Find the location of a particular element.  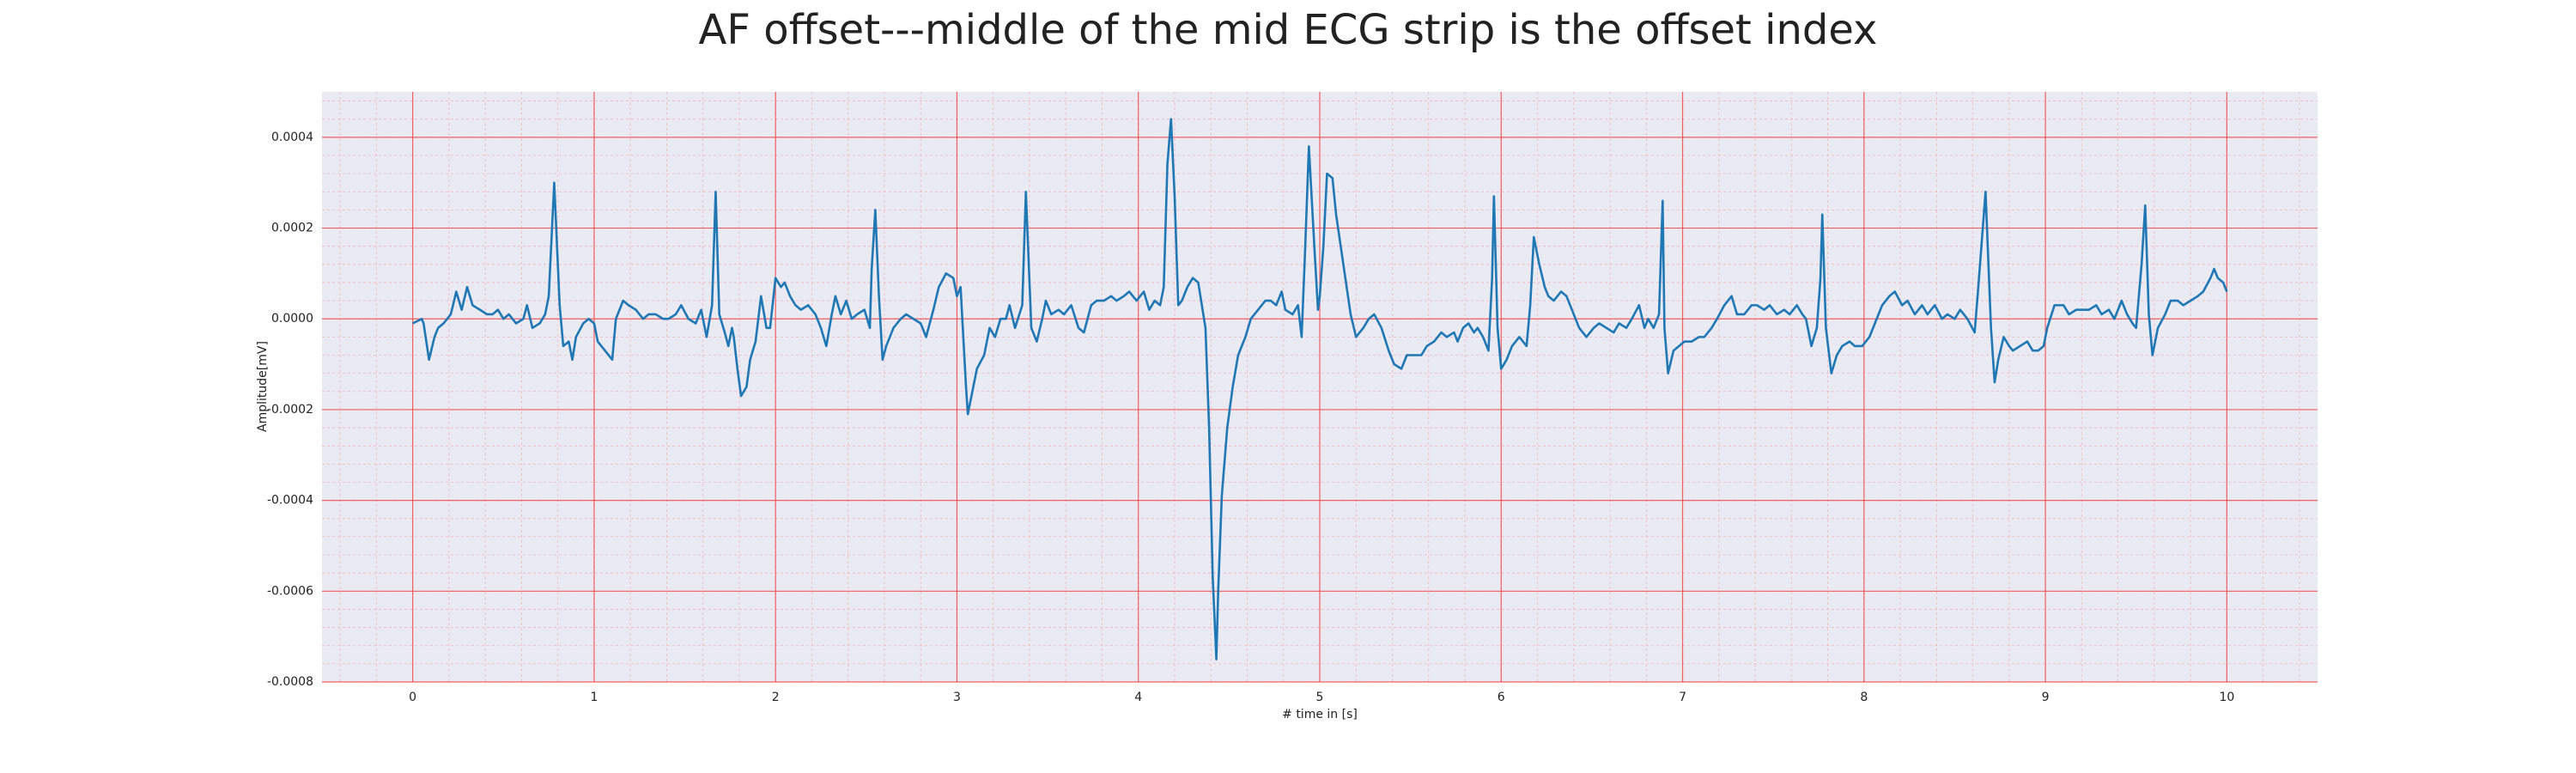

y-tick-label: -0.0008 is located at coordinates (290, 682).